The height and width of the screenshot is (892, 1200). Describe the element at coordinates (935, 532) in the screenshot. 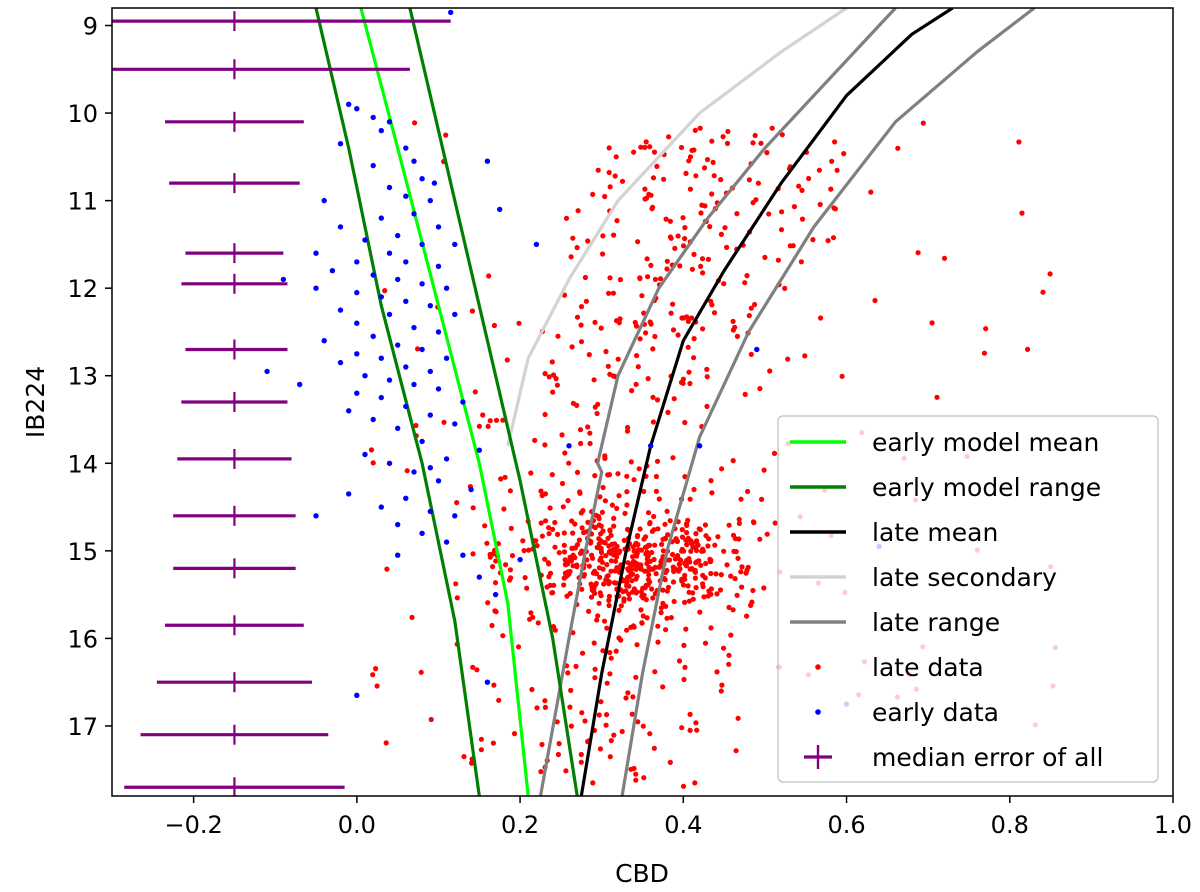

I see `legend-label: late mean` at that location.